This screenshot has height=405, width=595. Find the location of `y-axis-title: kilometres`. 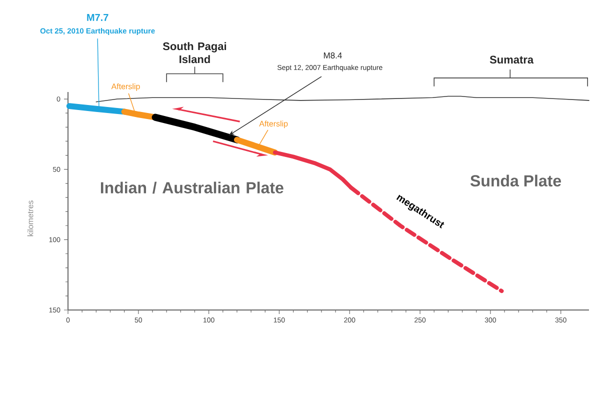

y-axis-title: kilometres is located at coordinates (30, 218).